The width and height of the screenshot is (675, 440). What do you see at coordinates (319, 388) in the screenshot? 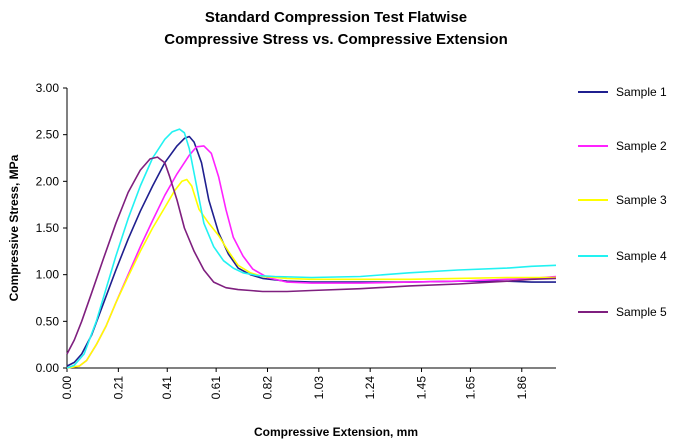
I see `x-tick-label: 1.03` at bounding box center [319, 388].